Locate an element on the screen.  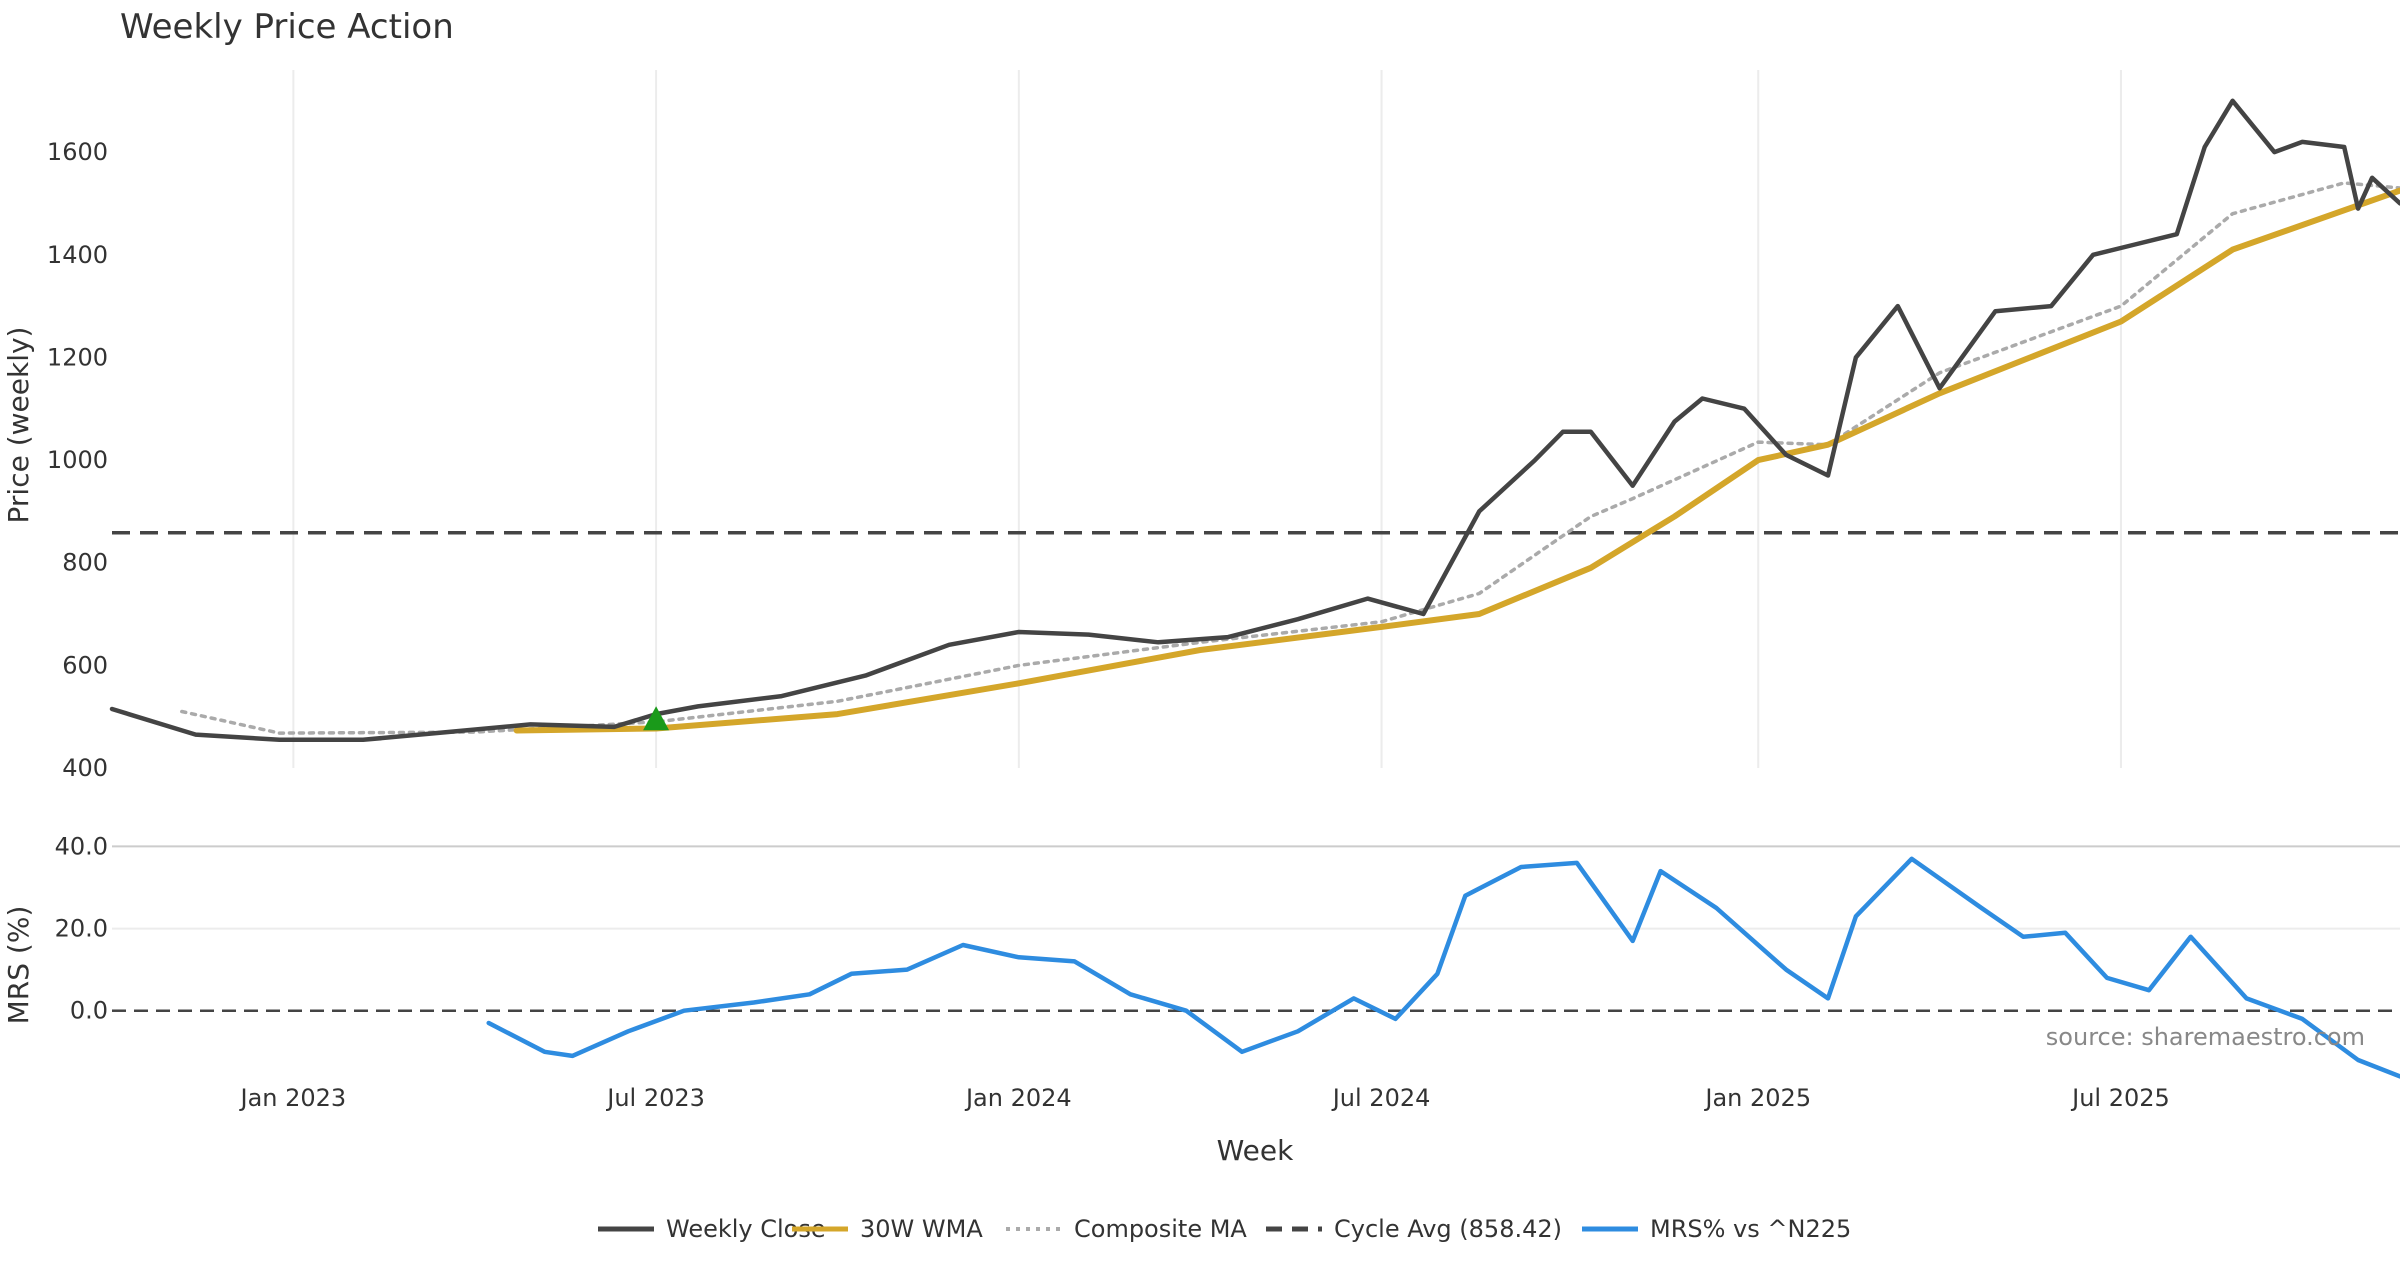
x-tick-label: Jul 2024 is located at coordinates (1381, 1098).